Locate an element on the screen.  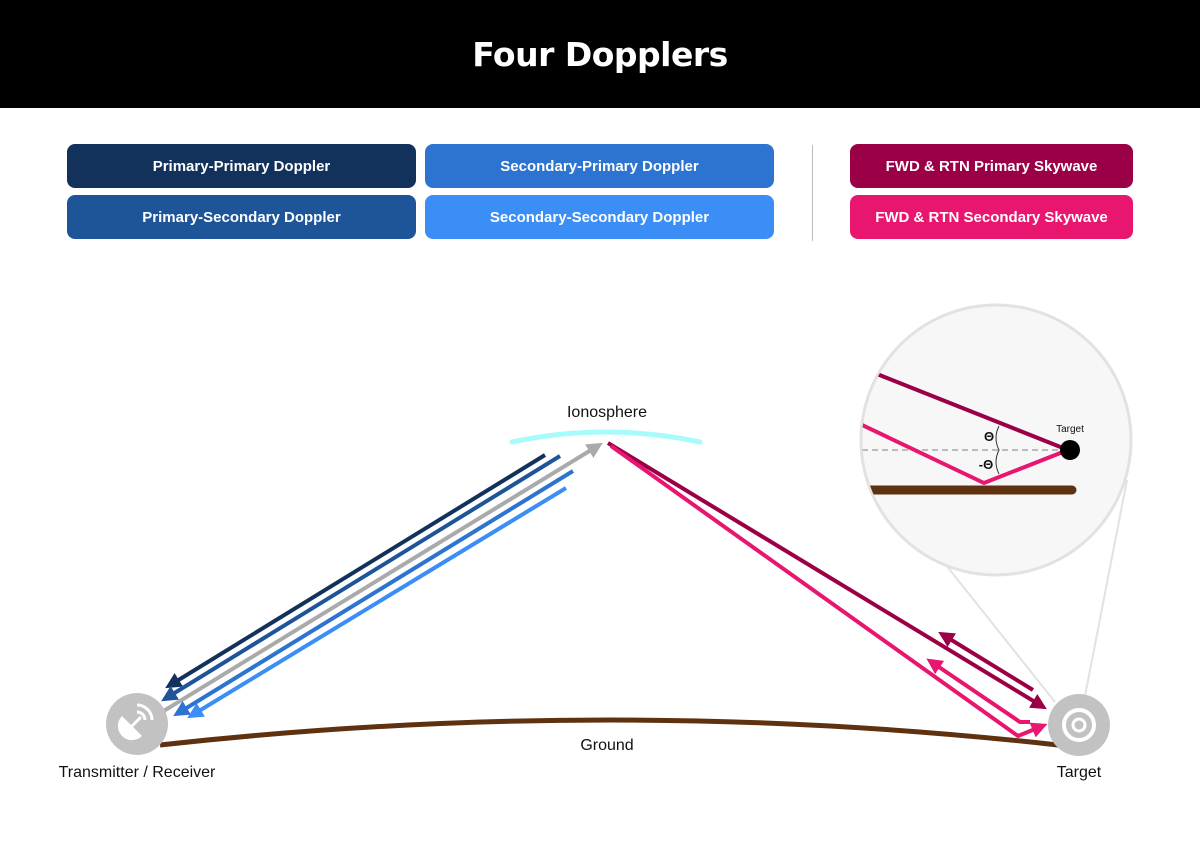
magnifier-inset: Θ -Θ Target is located at coordinates (996, 440).